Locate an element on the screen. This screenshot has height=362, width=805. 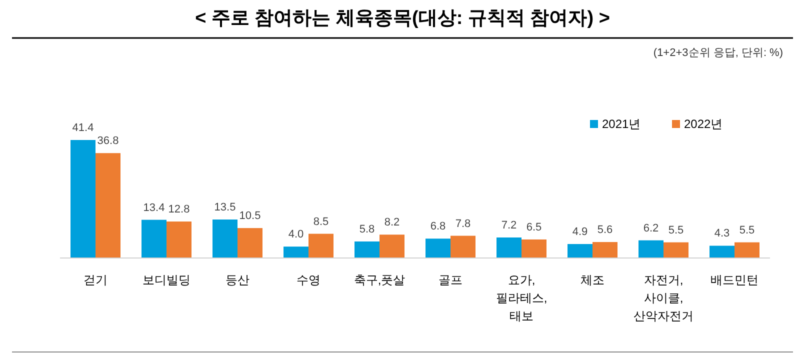
data-label: 36.8 is located at coordinates (108, 141).